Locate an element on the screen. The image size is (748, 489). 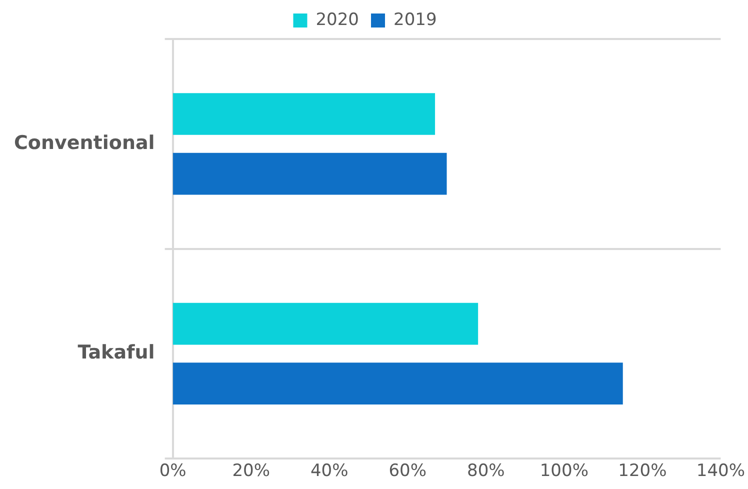
y-tick-label: Takaful is located at coordinates (116, 353).